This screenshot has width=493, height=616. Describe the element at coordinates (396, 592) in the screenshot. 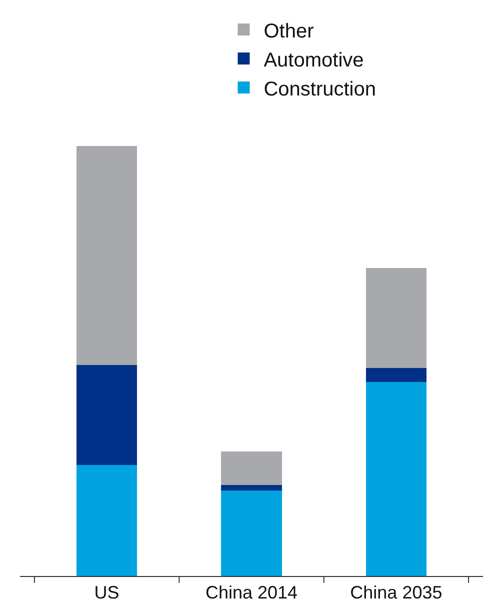

I see `x-tick-label: China 2035` at that location.